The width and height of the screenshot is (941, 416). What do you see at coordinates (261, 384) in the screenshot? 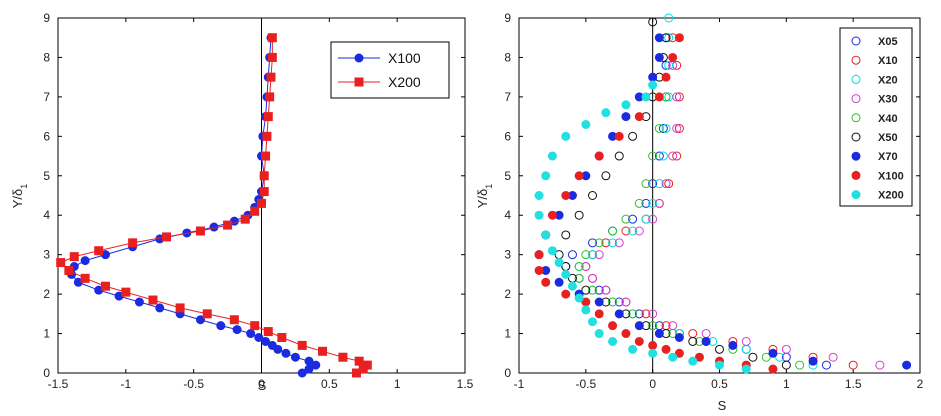
I see `x-tick-label: 0` at bounding box center [261, 384].